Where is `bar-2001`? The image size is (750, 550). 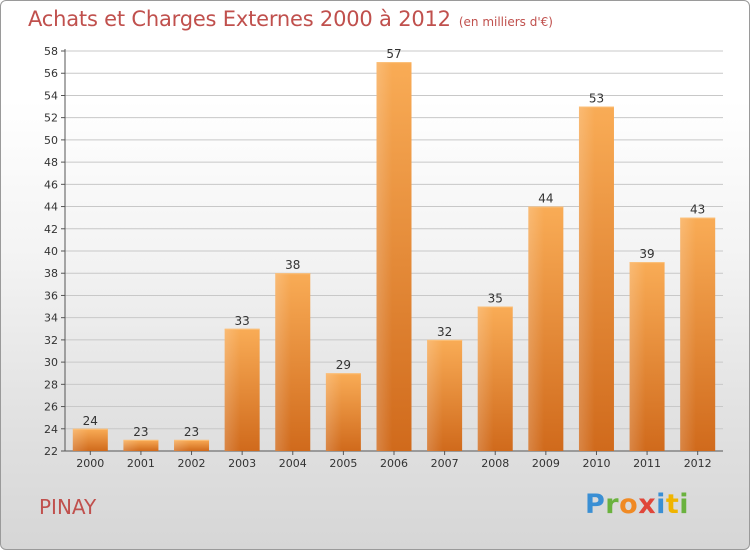
bar-2001 is located at coordinates (141, 445).